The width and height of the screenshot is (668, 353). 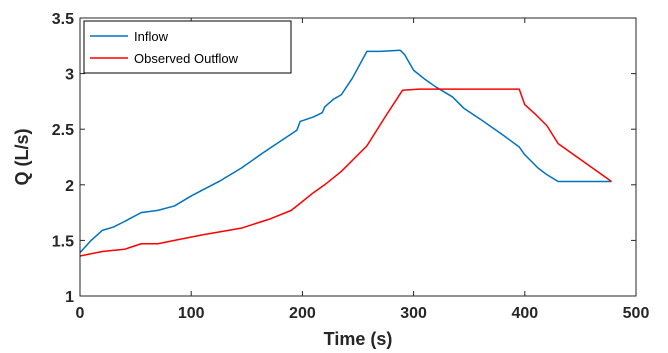 I want to click on legend: Inflow Observed Outflow, so click(x=187, y=47).